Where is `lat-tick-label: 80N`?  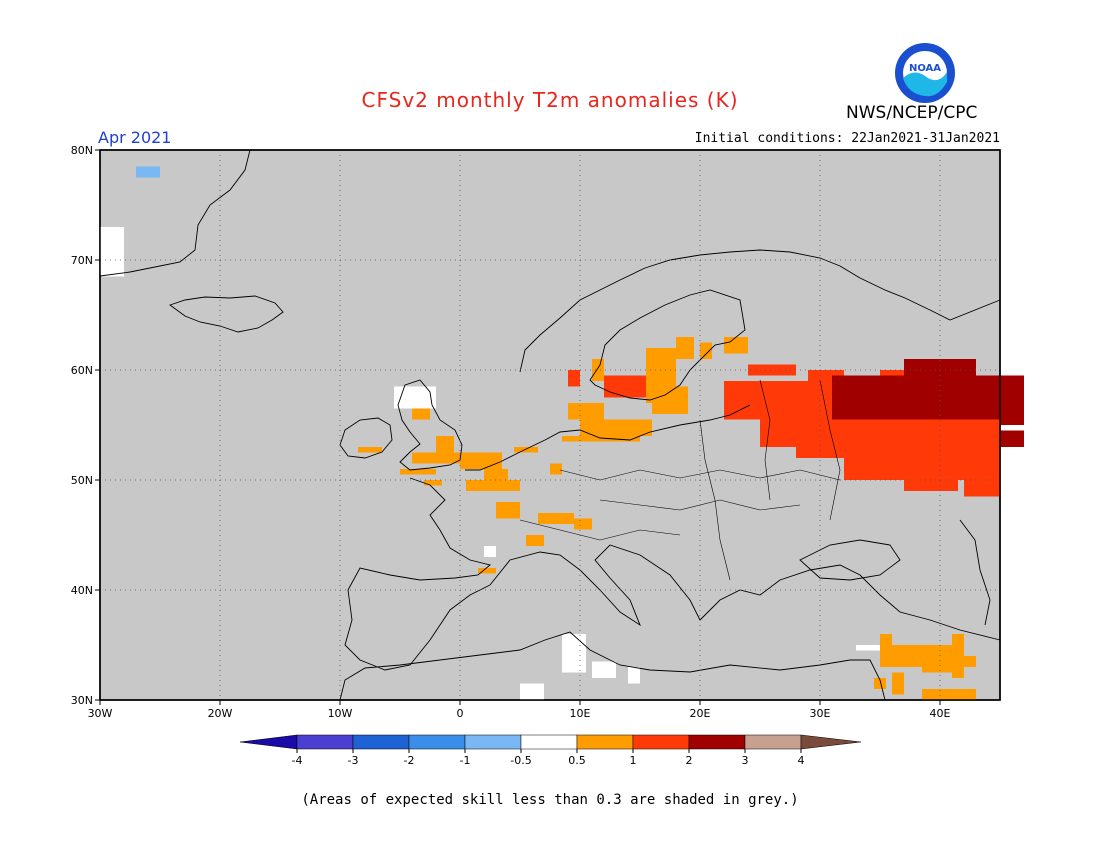 lat-tick-label: 80N is located at coordinates (82, 150).